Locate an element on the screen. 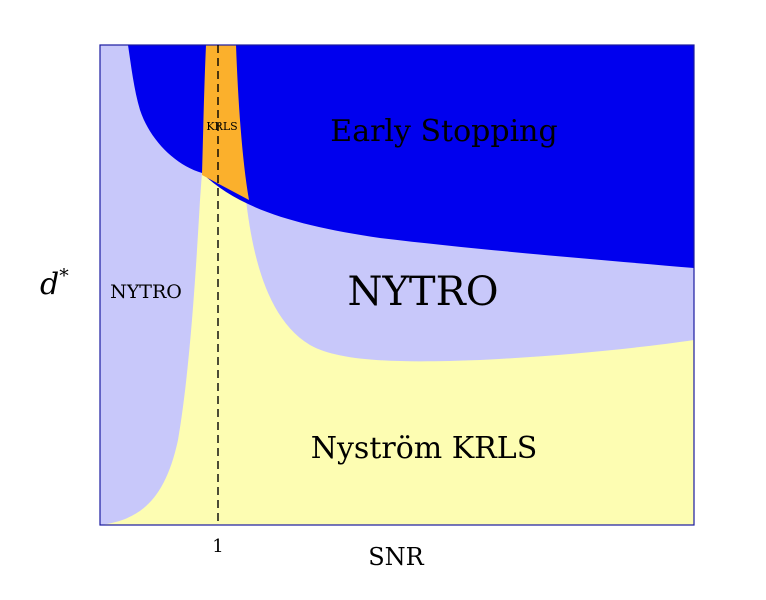  label-early-stopping: Early Stopping is located at coordinates (443, 131).